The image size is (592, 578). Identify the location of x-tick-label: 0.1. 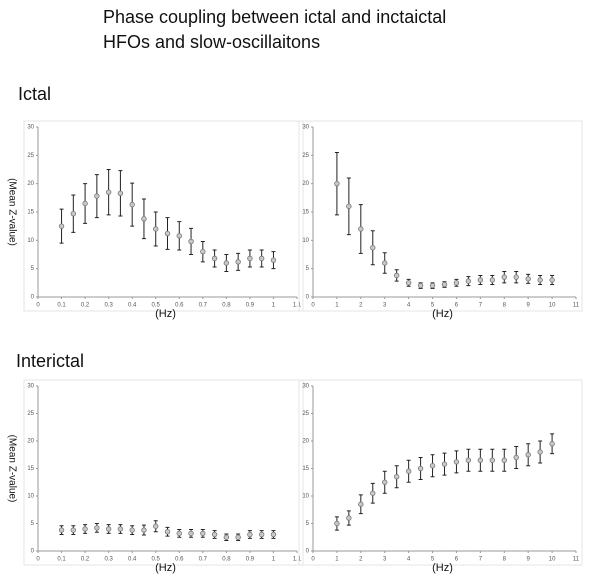
(61, 560).